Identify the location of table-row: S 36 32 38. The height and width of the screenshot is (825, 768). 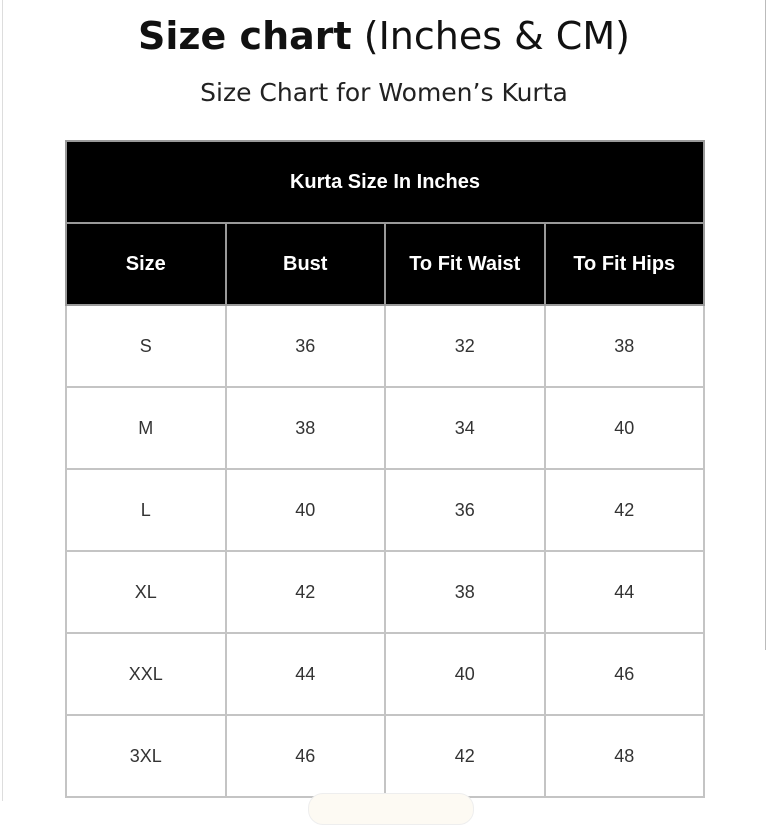
(385, 346).